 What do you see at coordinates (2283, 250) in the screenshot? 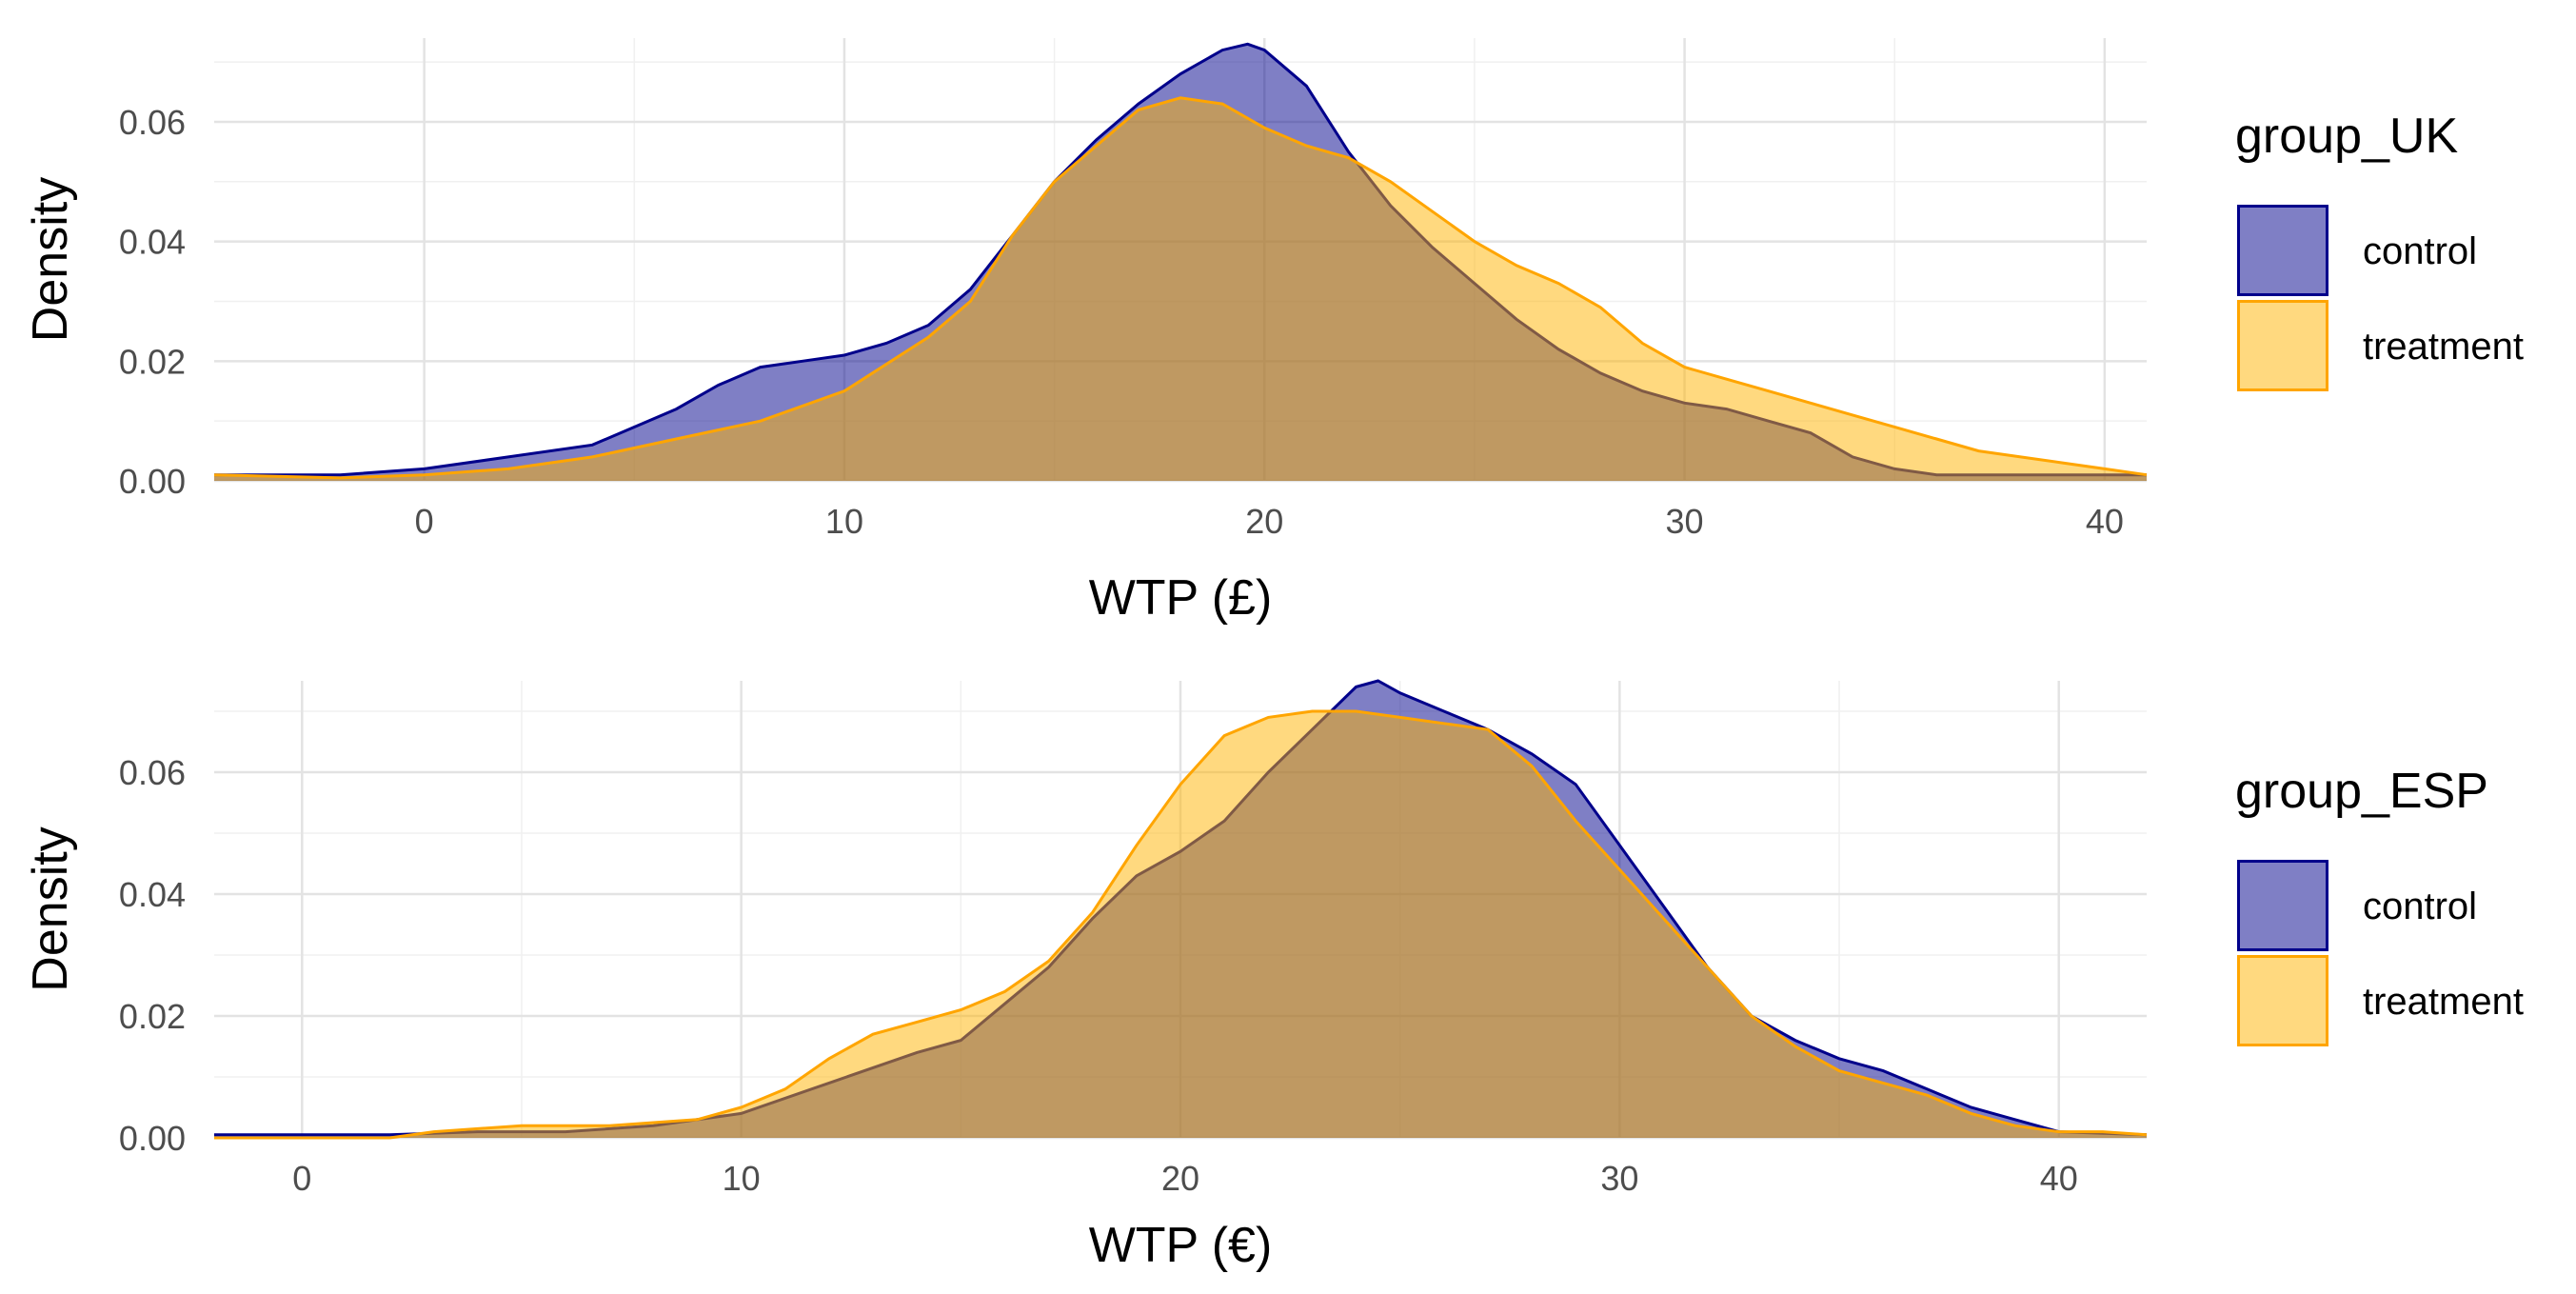
I see `uk-legend-swatch-control` at bounding box center [2283, 250].